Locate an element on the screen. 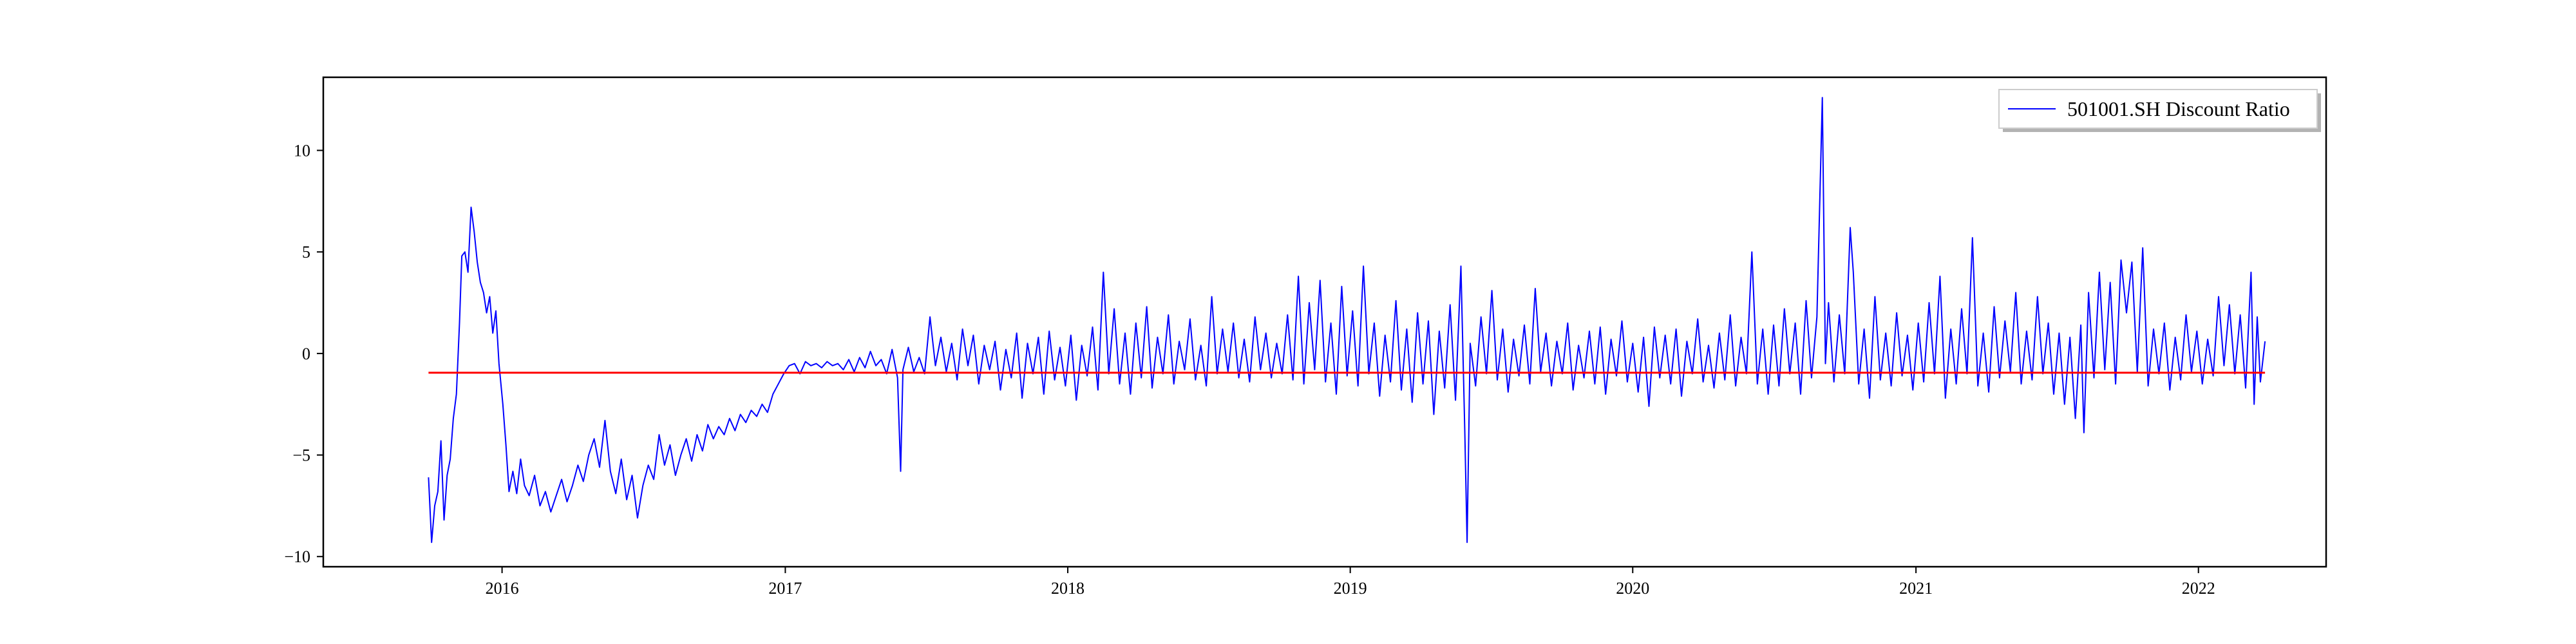  y-tick-label: 10 is located at coordinates (302, 151).